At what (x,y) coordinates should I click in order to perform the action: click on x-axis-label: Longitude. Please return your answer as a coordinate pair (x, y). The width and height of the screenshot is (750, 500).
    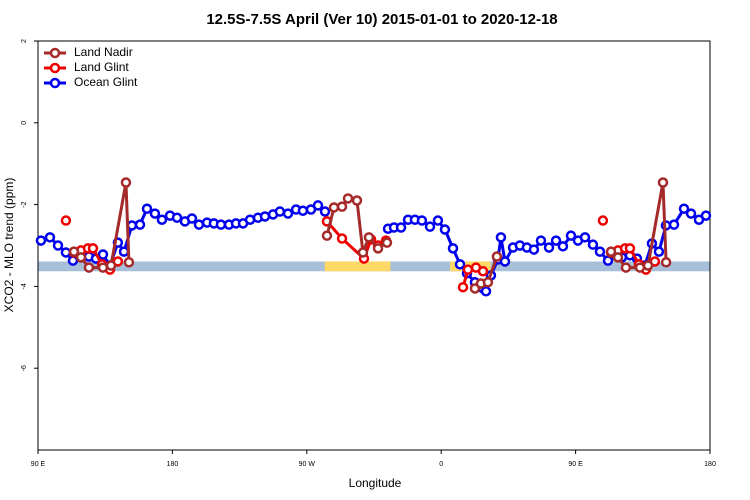
    Looking at the image, I should click on (375, 483).